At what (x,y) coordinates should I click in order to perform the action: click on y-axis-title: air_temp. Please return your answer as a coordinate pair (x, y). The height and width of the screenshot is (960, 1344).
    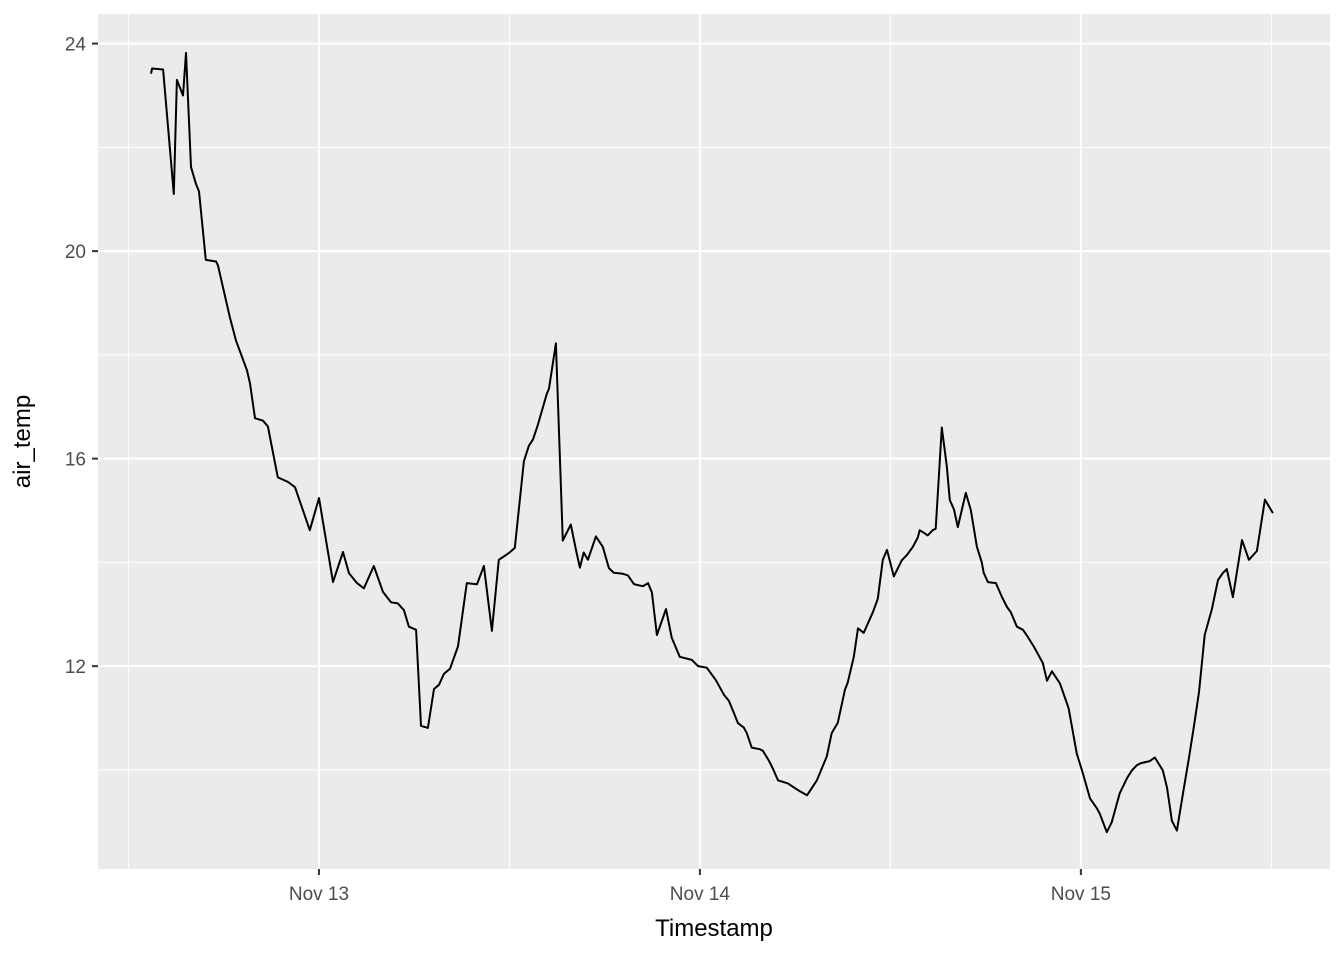
    Looking at the image, I should click on (22, 441).